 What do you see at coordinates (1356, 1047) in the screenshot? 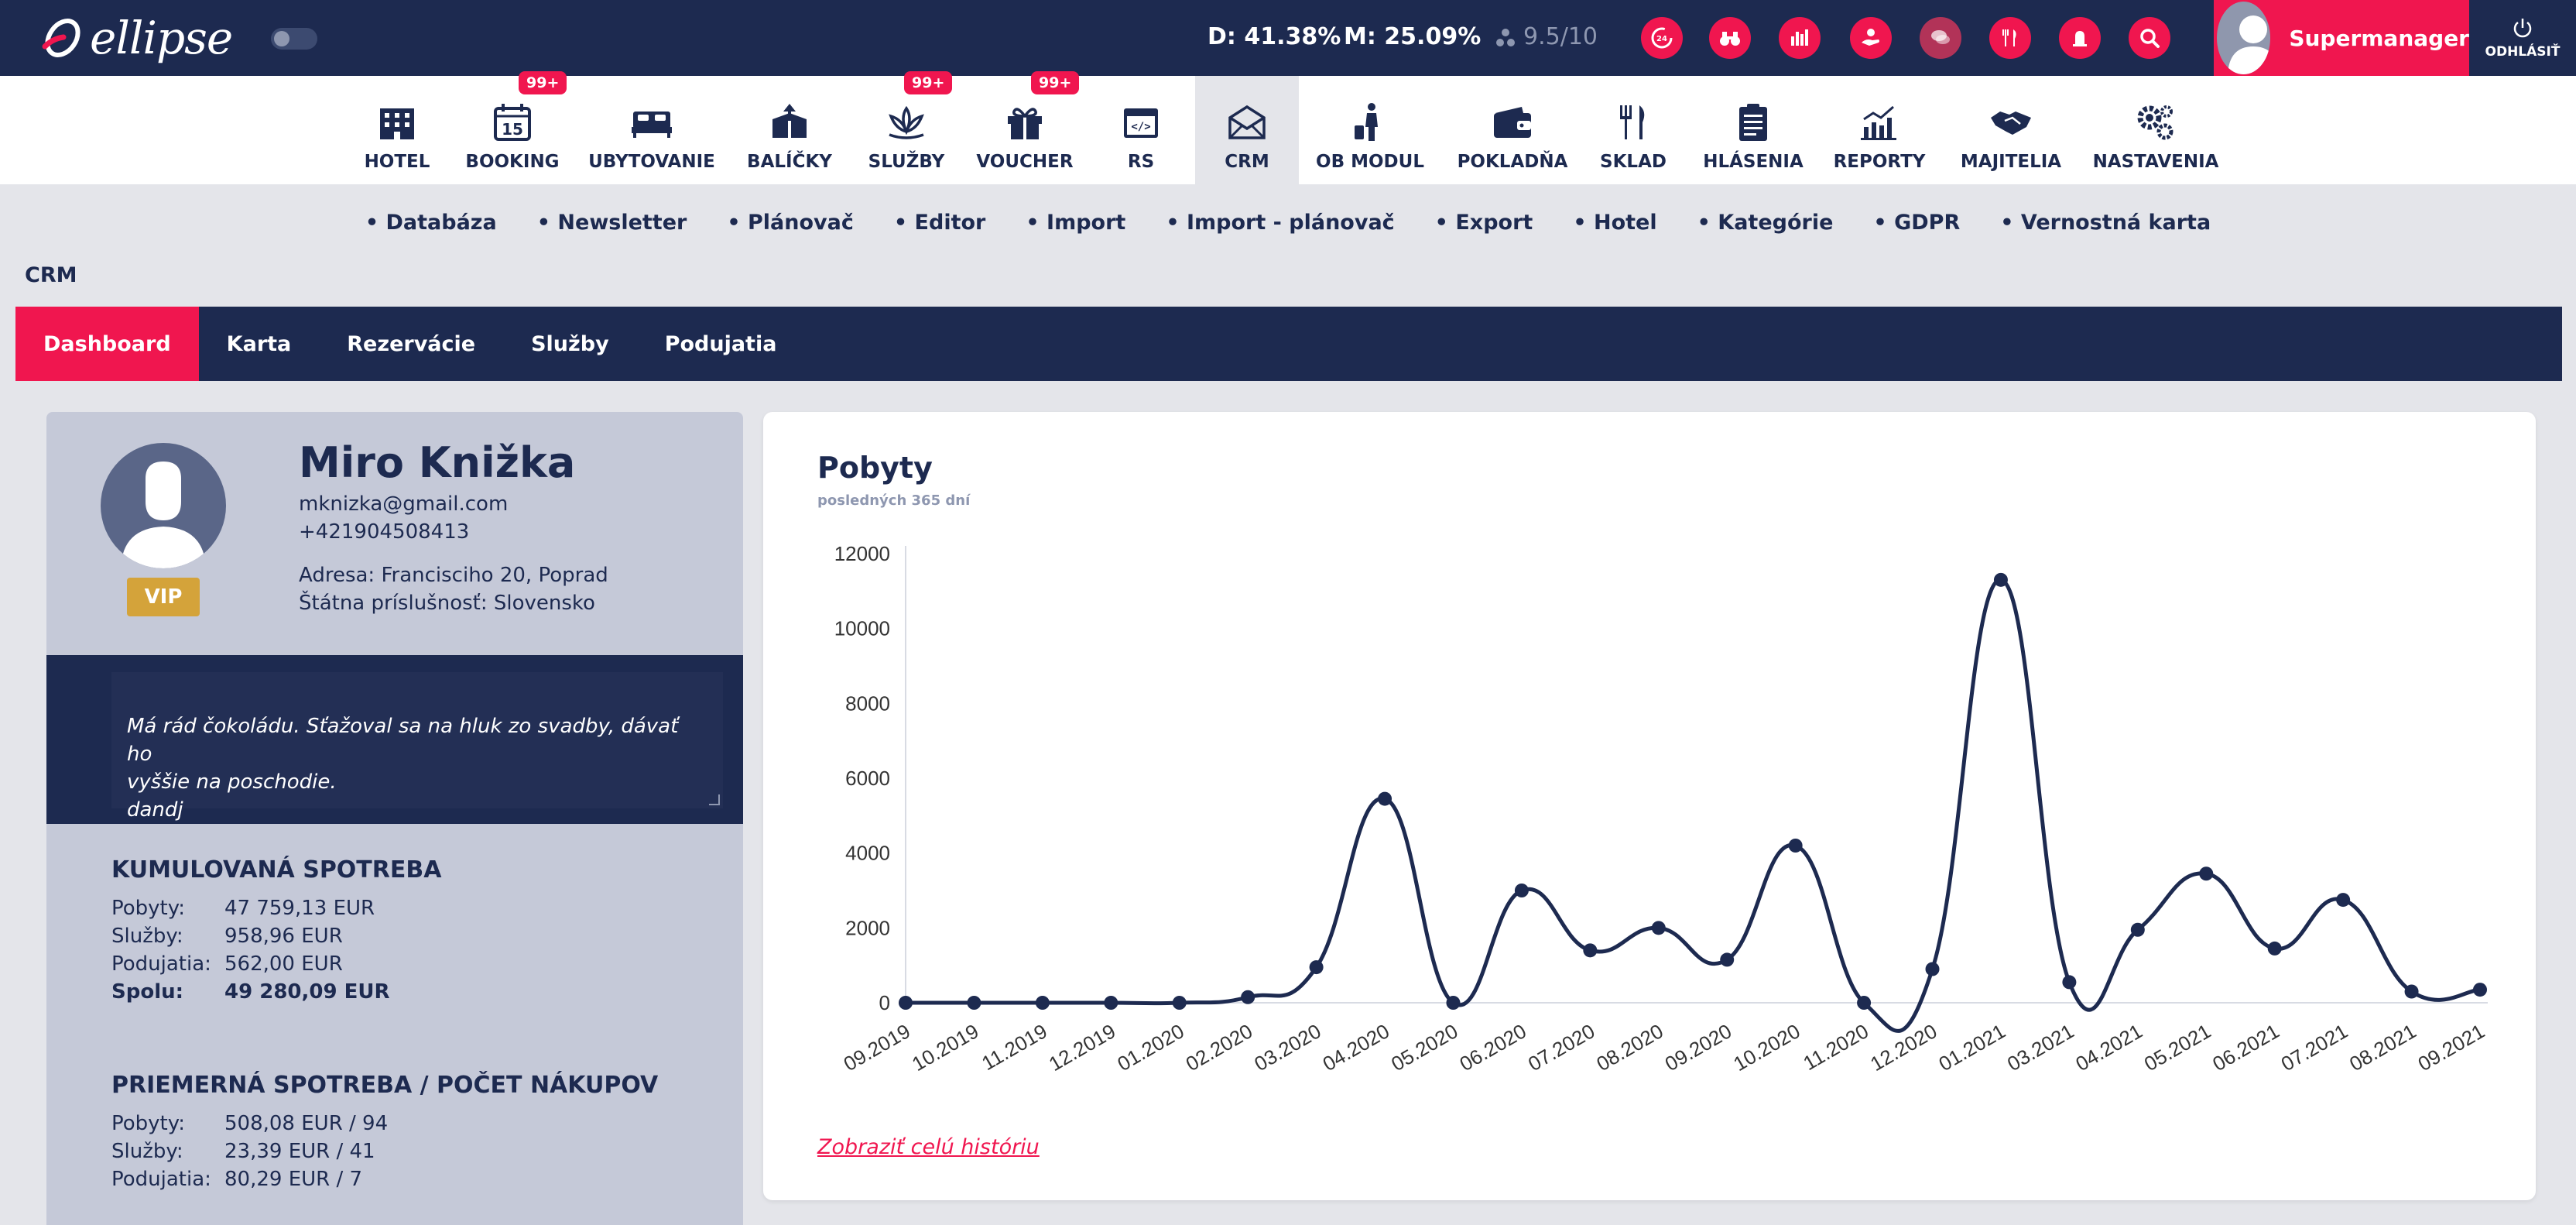
I see `x-tick-label: 04.2020` at bounding box center [1356, 1047].